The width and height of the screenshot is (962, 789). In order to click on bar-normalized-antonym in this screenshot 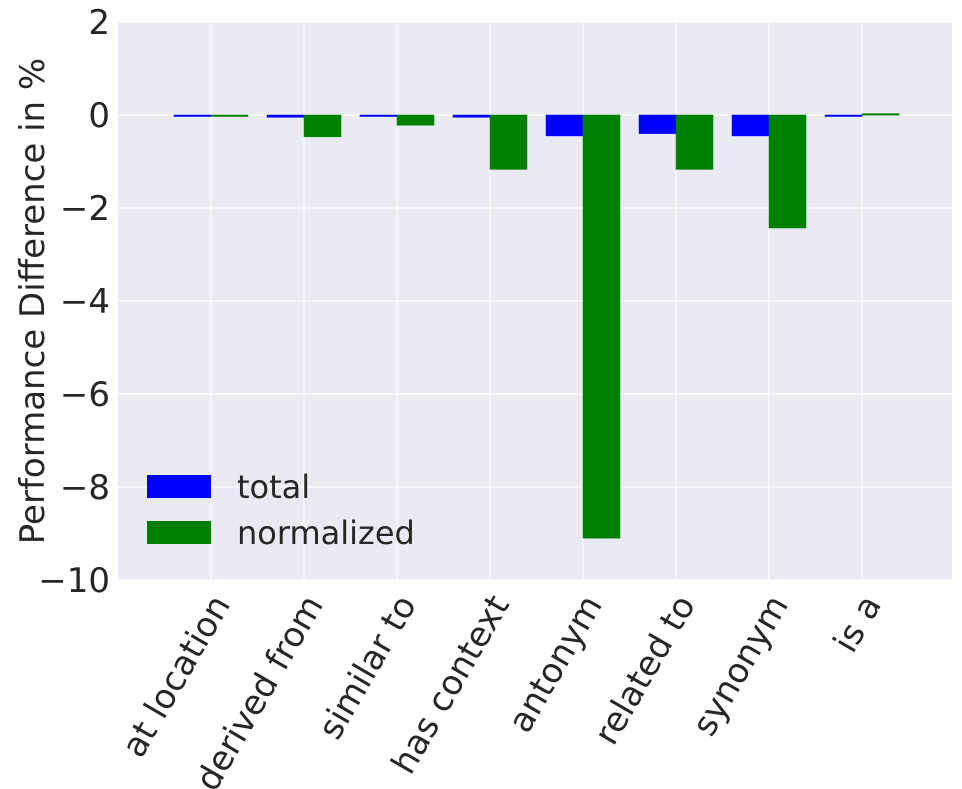, I will do `click(601, 326)`.